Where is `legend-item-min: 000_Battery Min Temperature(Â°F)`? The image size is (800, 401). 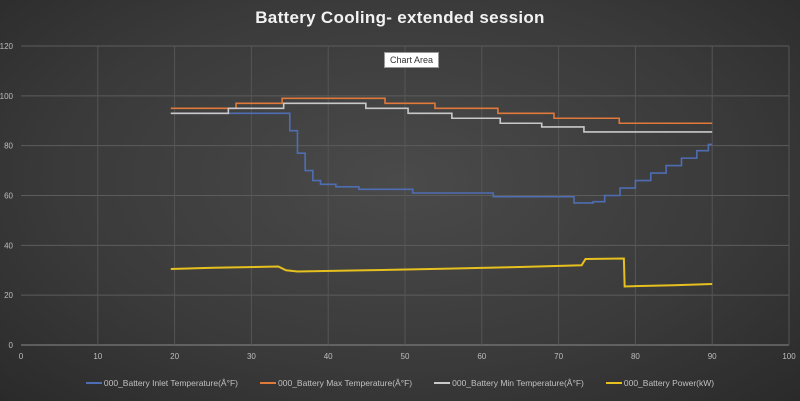
legend-item-min: 000_Battery Min Temperature(Â°F) is located at coordinates (509, 383).